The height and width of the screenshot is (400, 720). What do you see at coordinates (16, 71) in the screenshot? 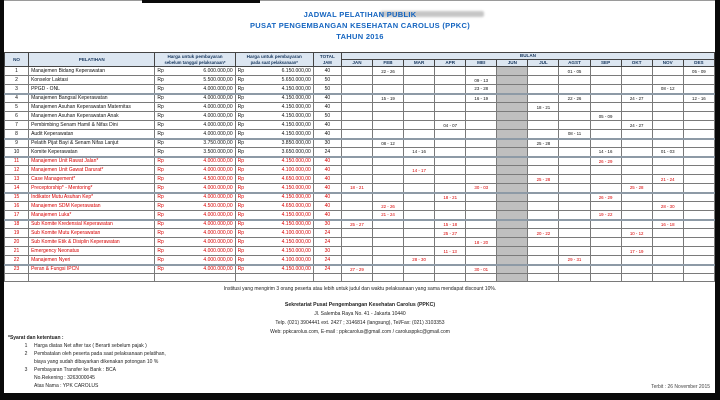
I see `row-number-cell: 1` at bounding box center [16, 71].